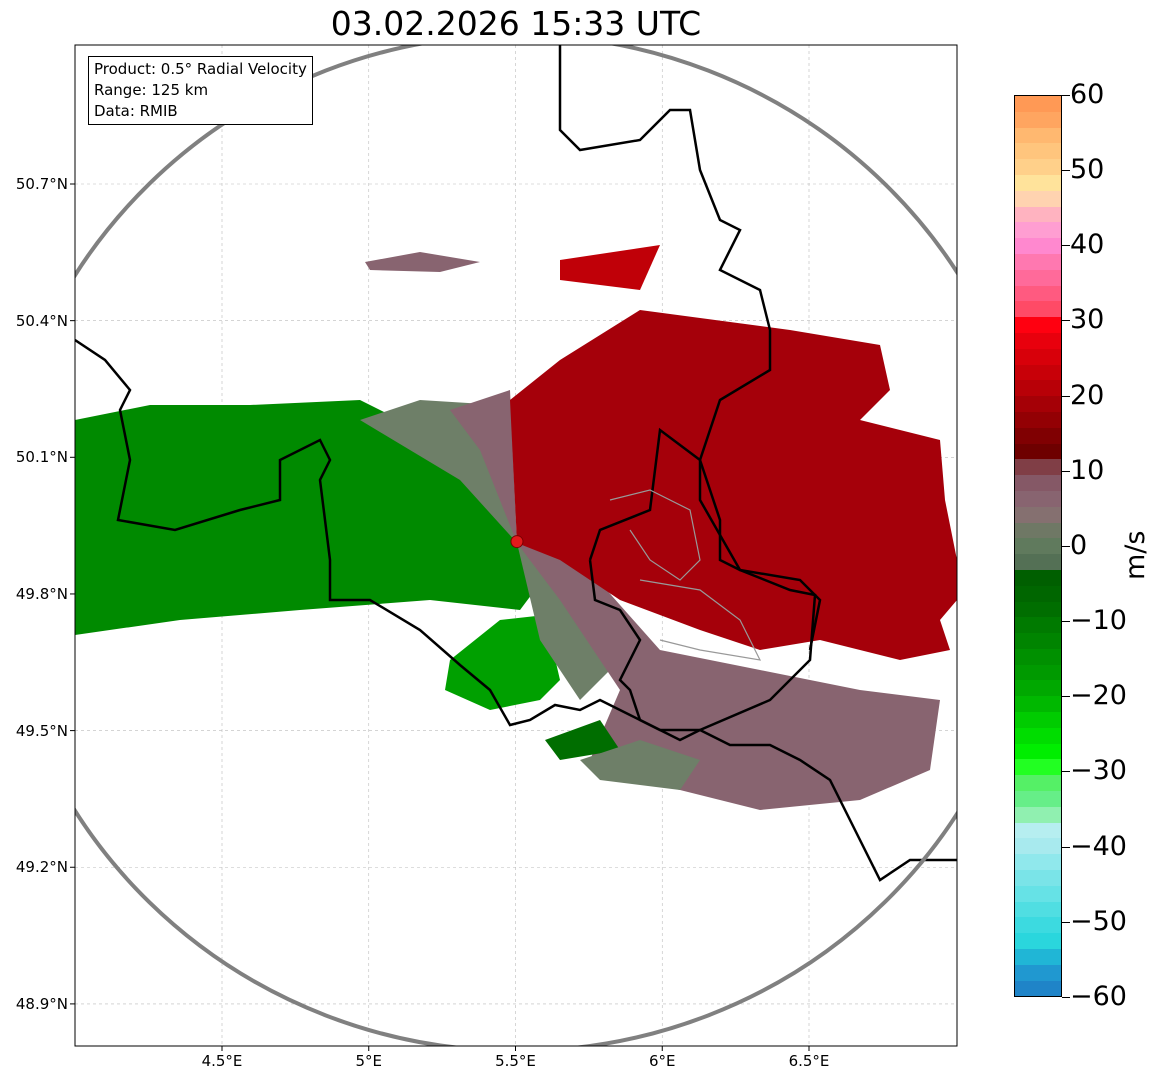 This screenshot has height=1081, width=1171. I want to click on colorbar-tick-label: 30, so click(1087, 320).